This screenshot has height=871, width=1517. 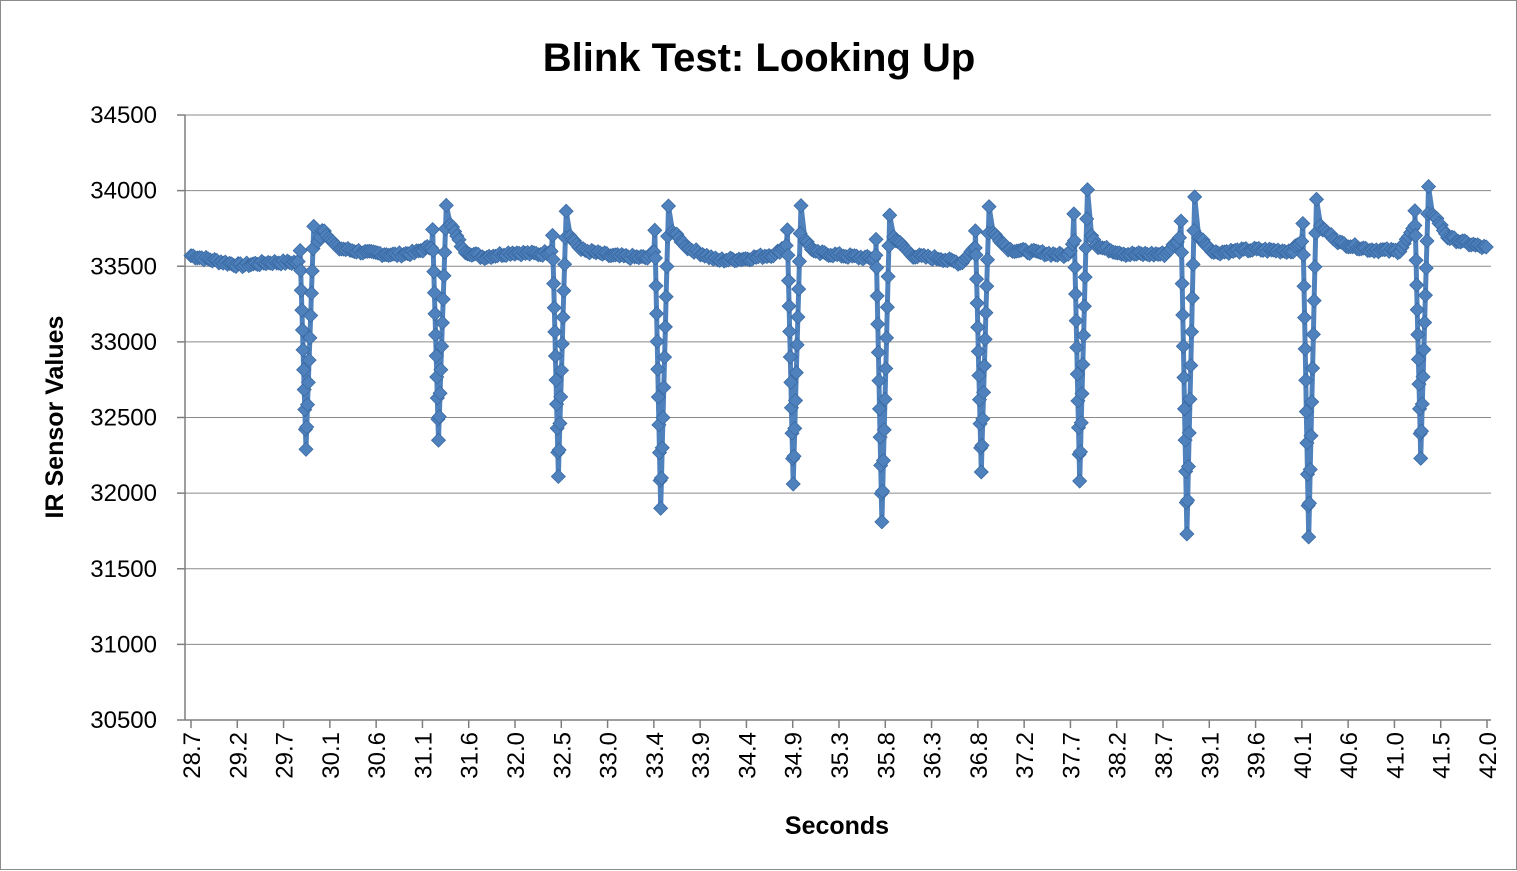 I want to click on x-tick-label: 33.4, so click(x=655, y=755).